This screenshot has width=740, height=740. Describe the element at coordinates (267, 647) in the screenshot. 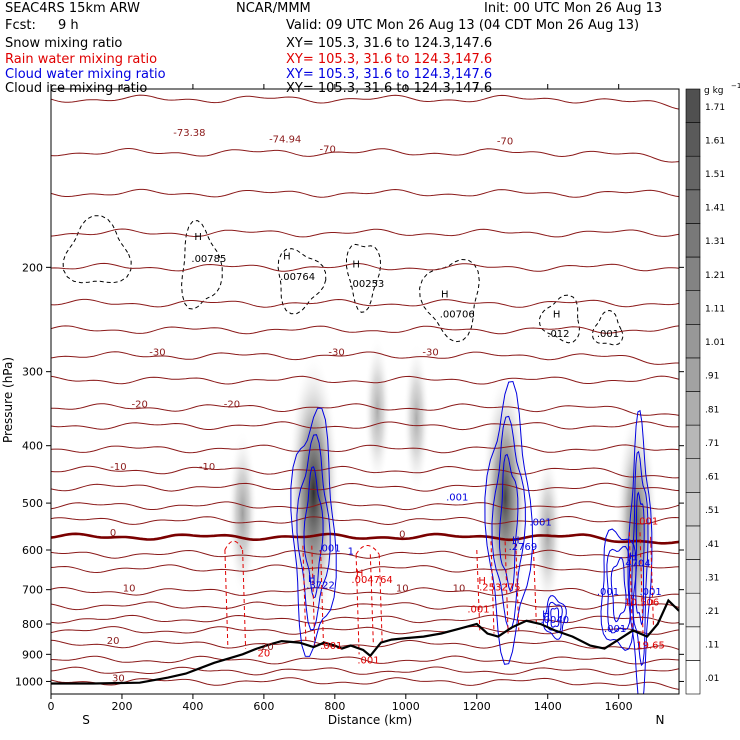

I see `contour-label-17: 20` at that location.